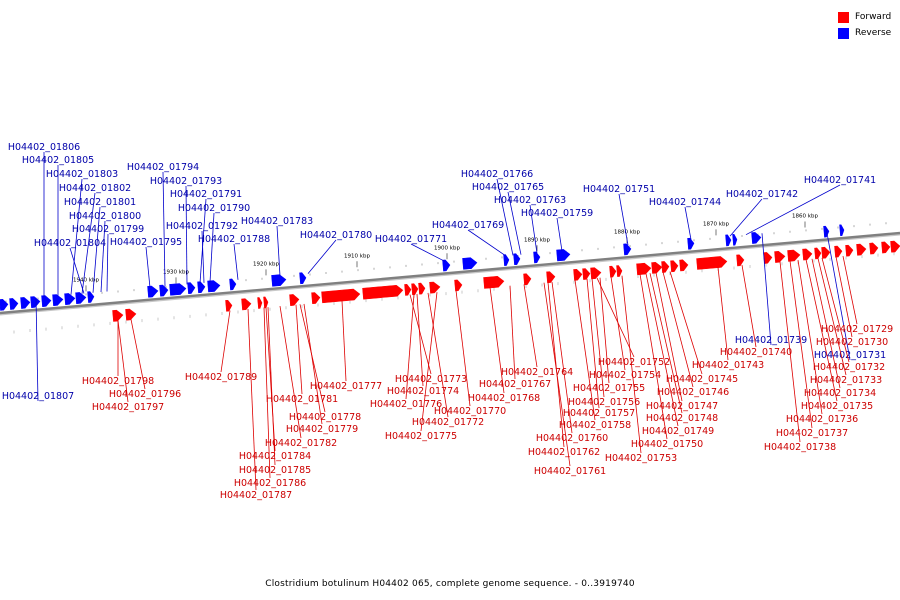 The image size is (900, 600). What do you see at coordinates (186, 181) in the screenshot?
I see `reverse-gene-label: H04402_01793` at bounding box center [186, 181].